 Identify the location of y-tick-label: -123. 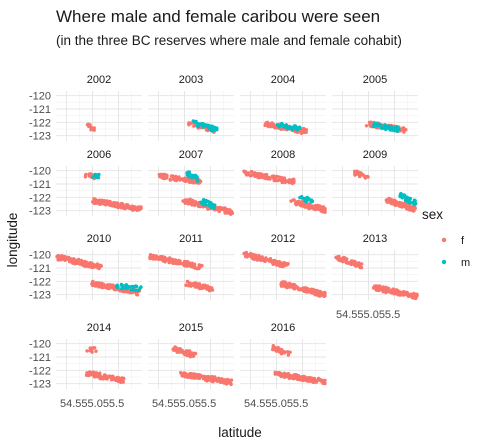
(40, 212).